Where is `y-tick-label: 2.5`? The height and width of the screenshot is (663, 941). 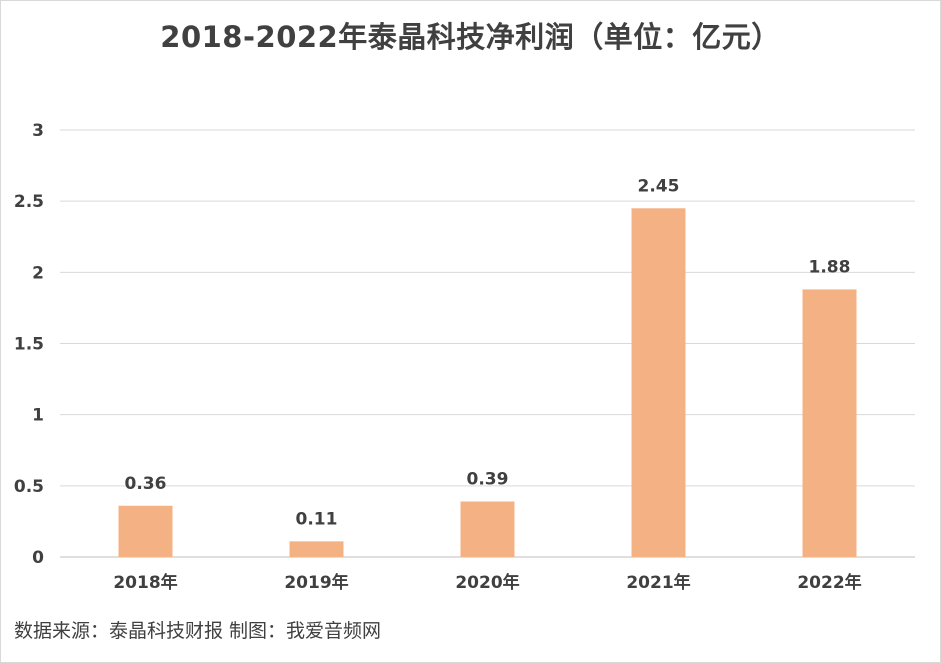 y-tick-label: 2.5 is located at coordinates (29, 202).